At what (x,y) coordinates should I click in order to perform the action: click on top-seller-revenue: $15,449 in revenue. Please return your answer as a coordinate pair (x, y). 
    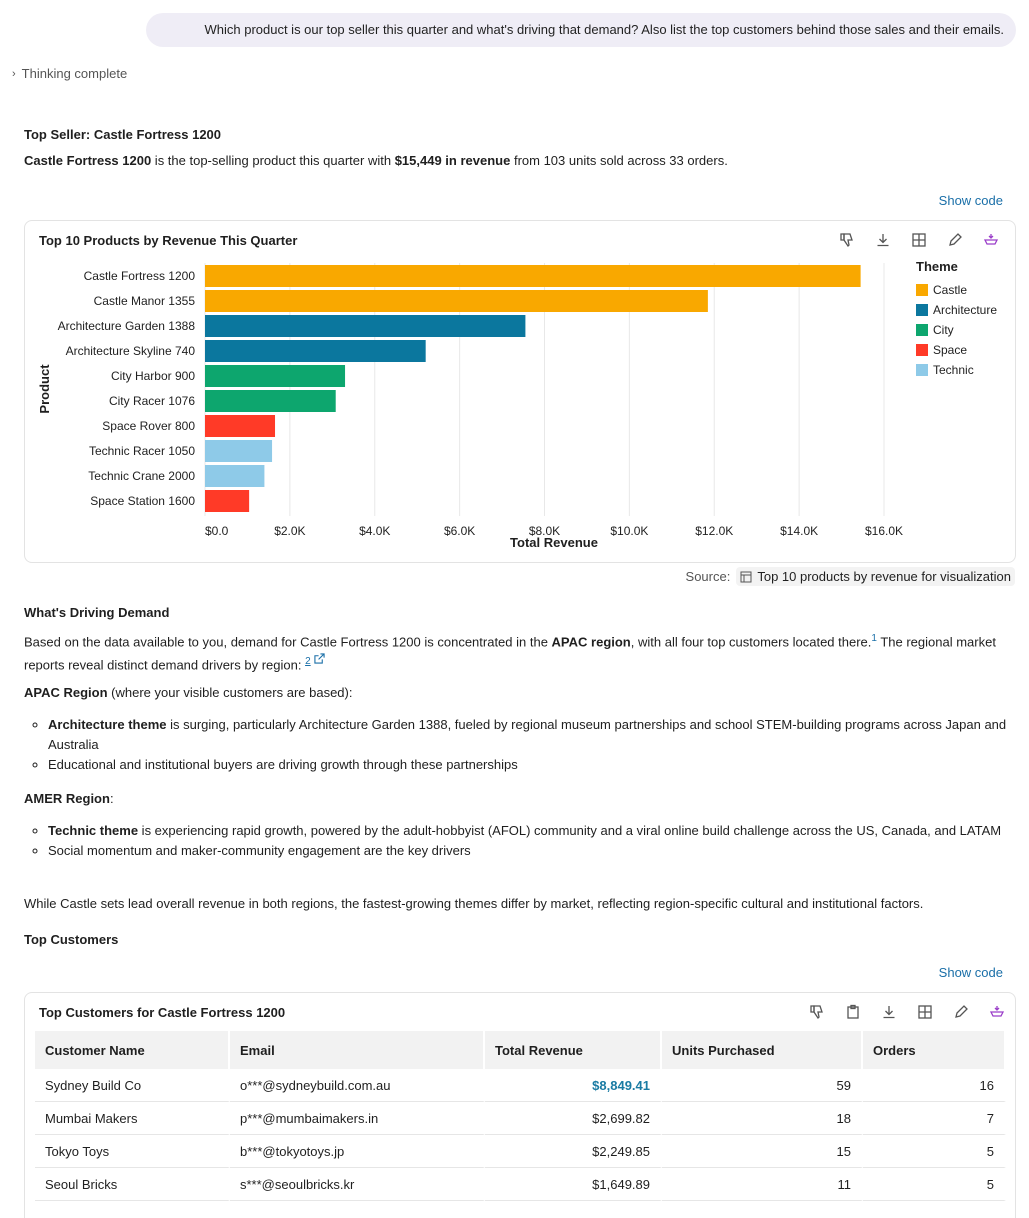
    Looking at the image, I should click on (452, 160).